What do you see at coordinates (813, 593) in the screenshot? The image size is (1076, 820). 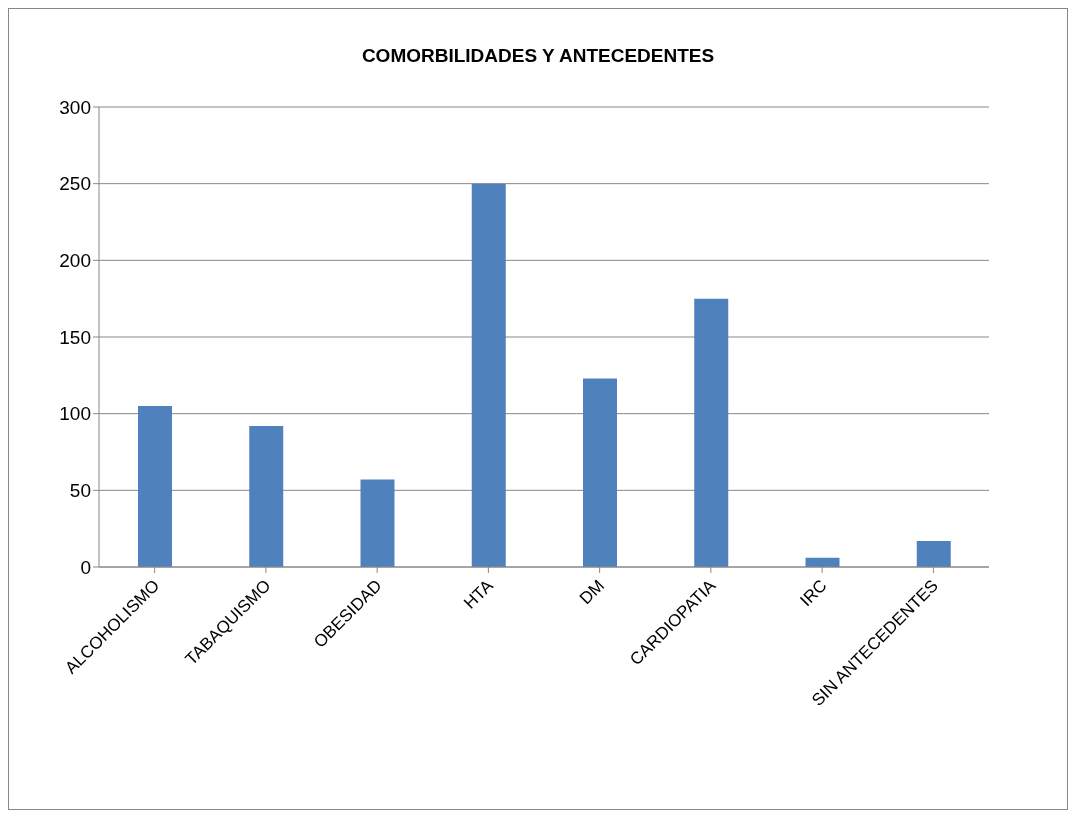 I see `x-tick-label: IRC` at bounding box center [813, 593].